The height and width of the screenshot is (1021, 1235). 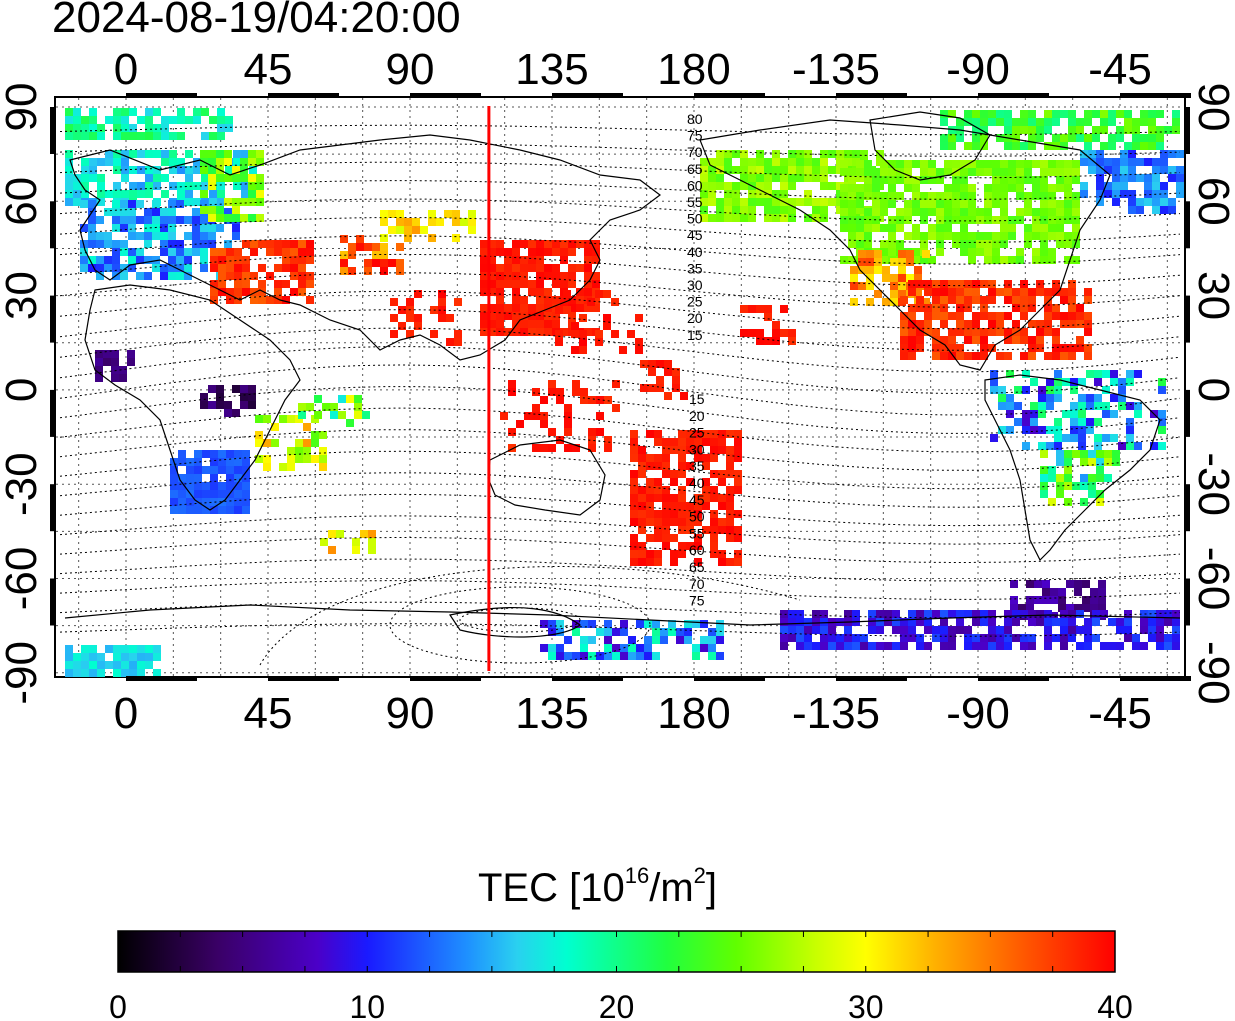 I want to click on top-longitude-labels: 0 45 90 135 180 -135 -90 -45, so click(x=633, y=69).